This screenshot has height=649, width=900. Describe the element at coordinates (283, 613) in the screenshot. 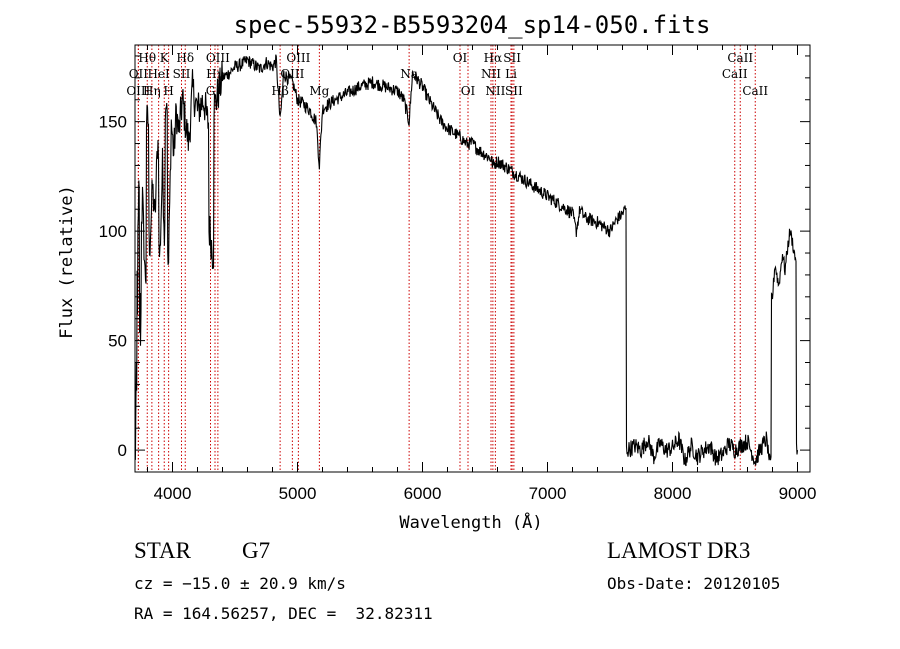

I see `coordinates: RA = 164.56257, DEC = 32.82311` at that location.